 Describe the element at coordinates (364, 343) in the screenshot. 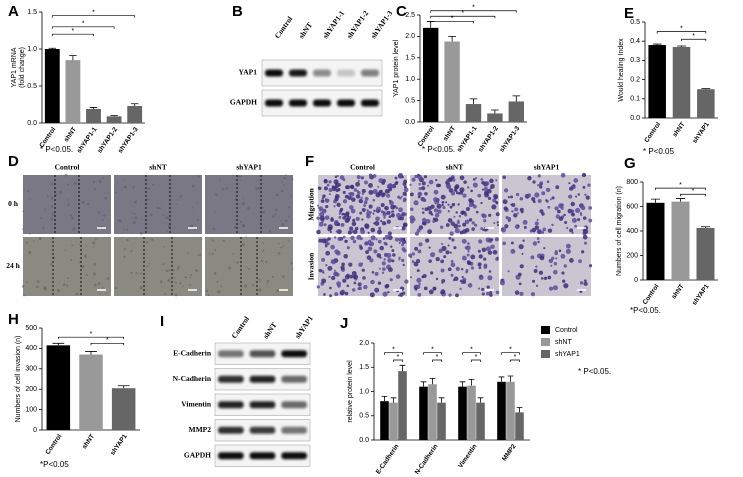

I see `y-tick-label: 2.0` at that location.